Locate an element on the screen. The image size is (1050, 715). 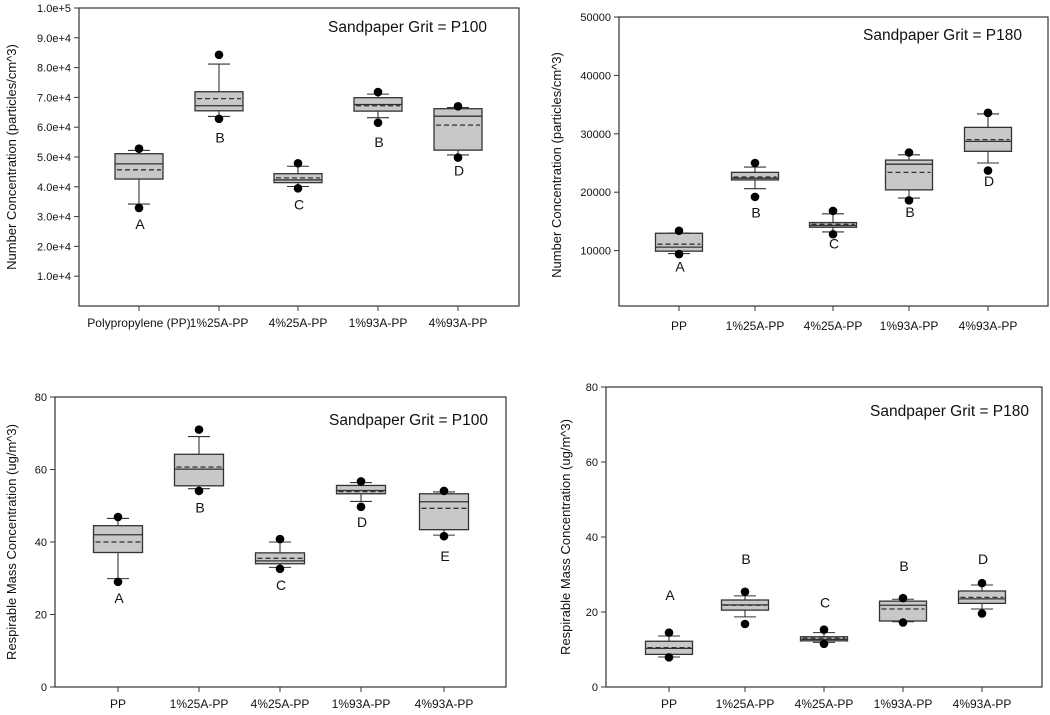
y-tick-label: 30000 is located at coordinates (595, 135).